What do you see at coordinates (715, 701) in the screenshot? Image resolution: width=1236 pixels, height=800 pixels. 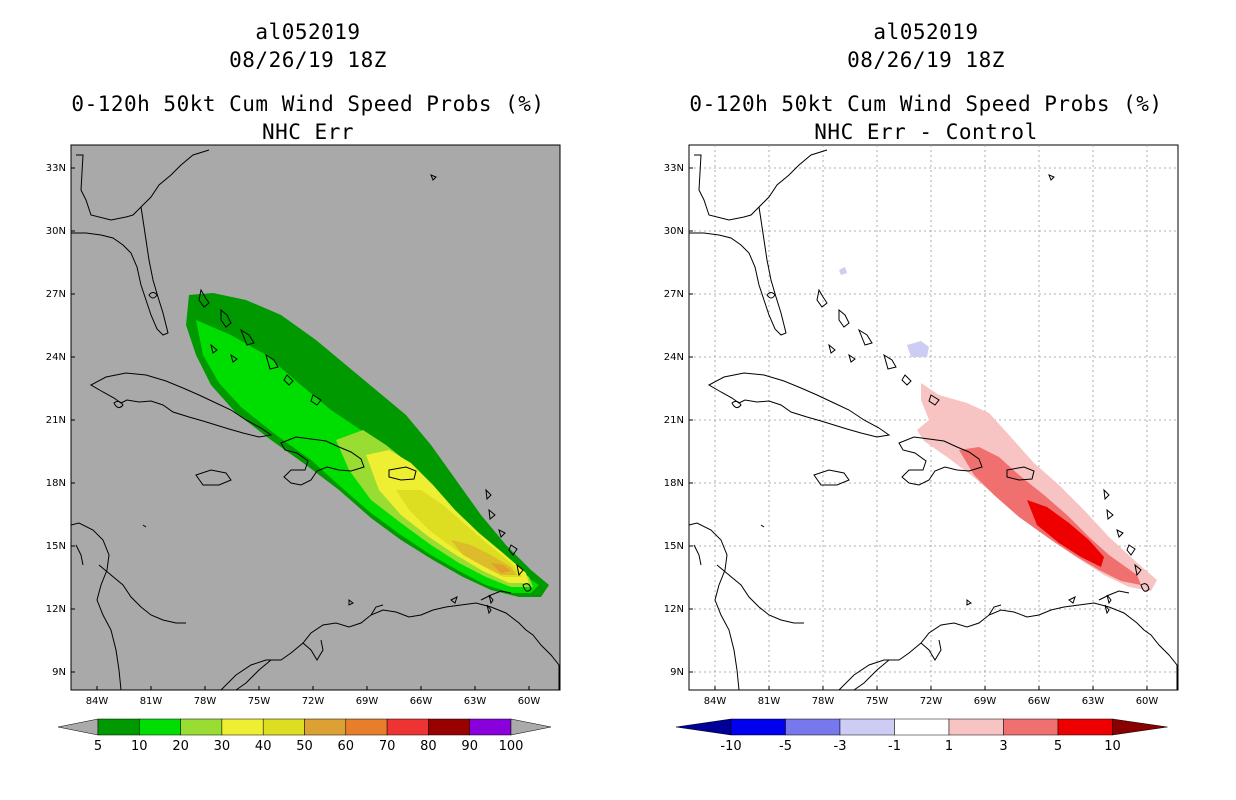 I see `right-lon-label: 84W` at bounding box center [715, 701].